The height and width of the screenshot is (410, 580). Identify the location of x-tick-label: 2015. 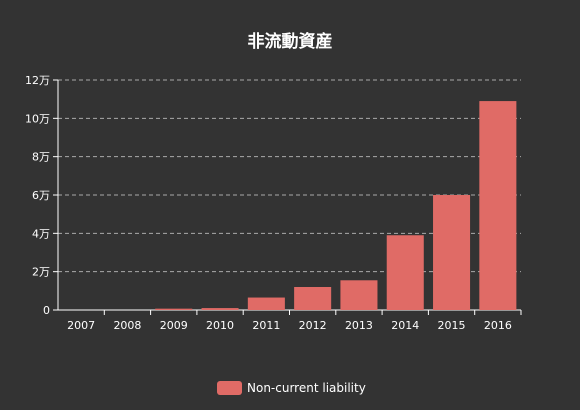
(452, 325).